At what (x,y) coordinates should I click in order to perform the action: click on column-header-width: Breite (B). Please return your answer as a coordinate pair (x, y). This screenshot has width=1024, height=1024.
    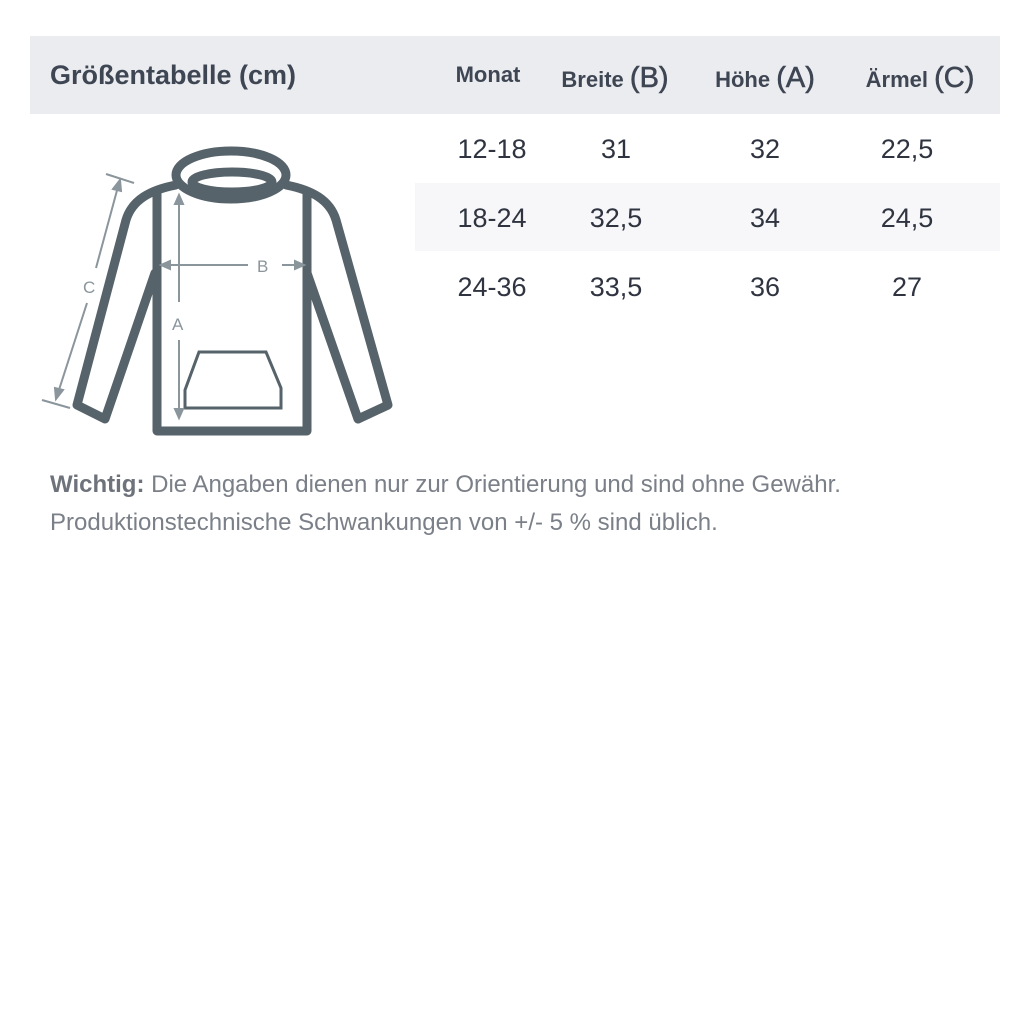
    Looking at the image, I should click on (615, 78).